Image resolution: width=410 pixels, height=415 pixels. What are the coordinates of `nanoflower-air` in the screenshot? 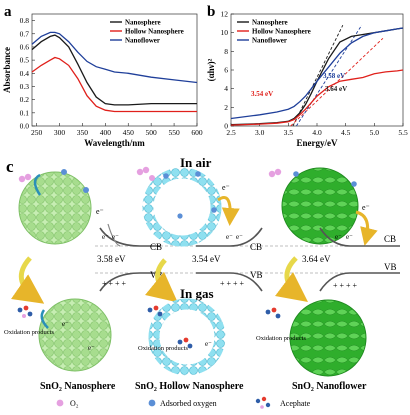 It's located at (320, 206).